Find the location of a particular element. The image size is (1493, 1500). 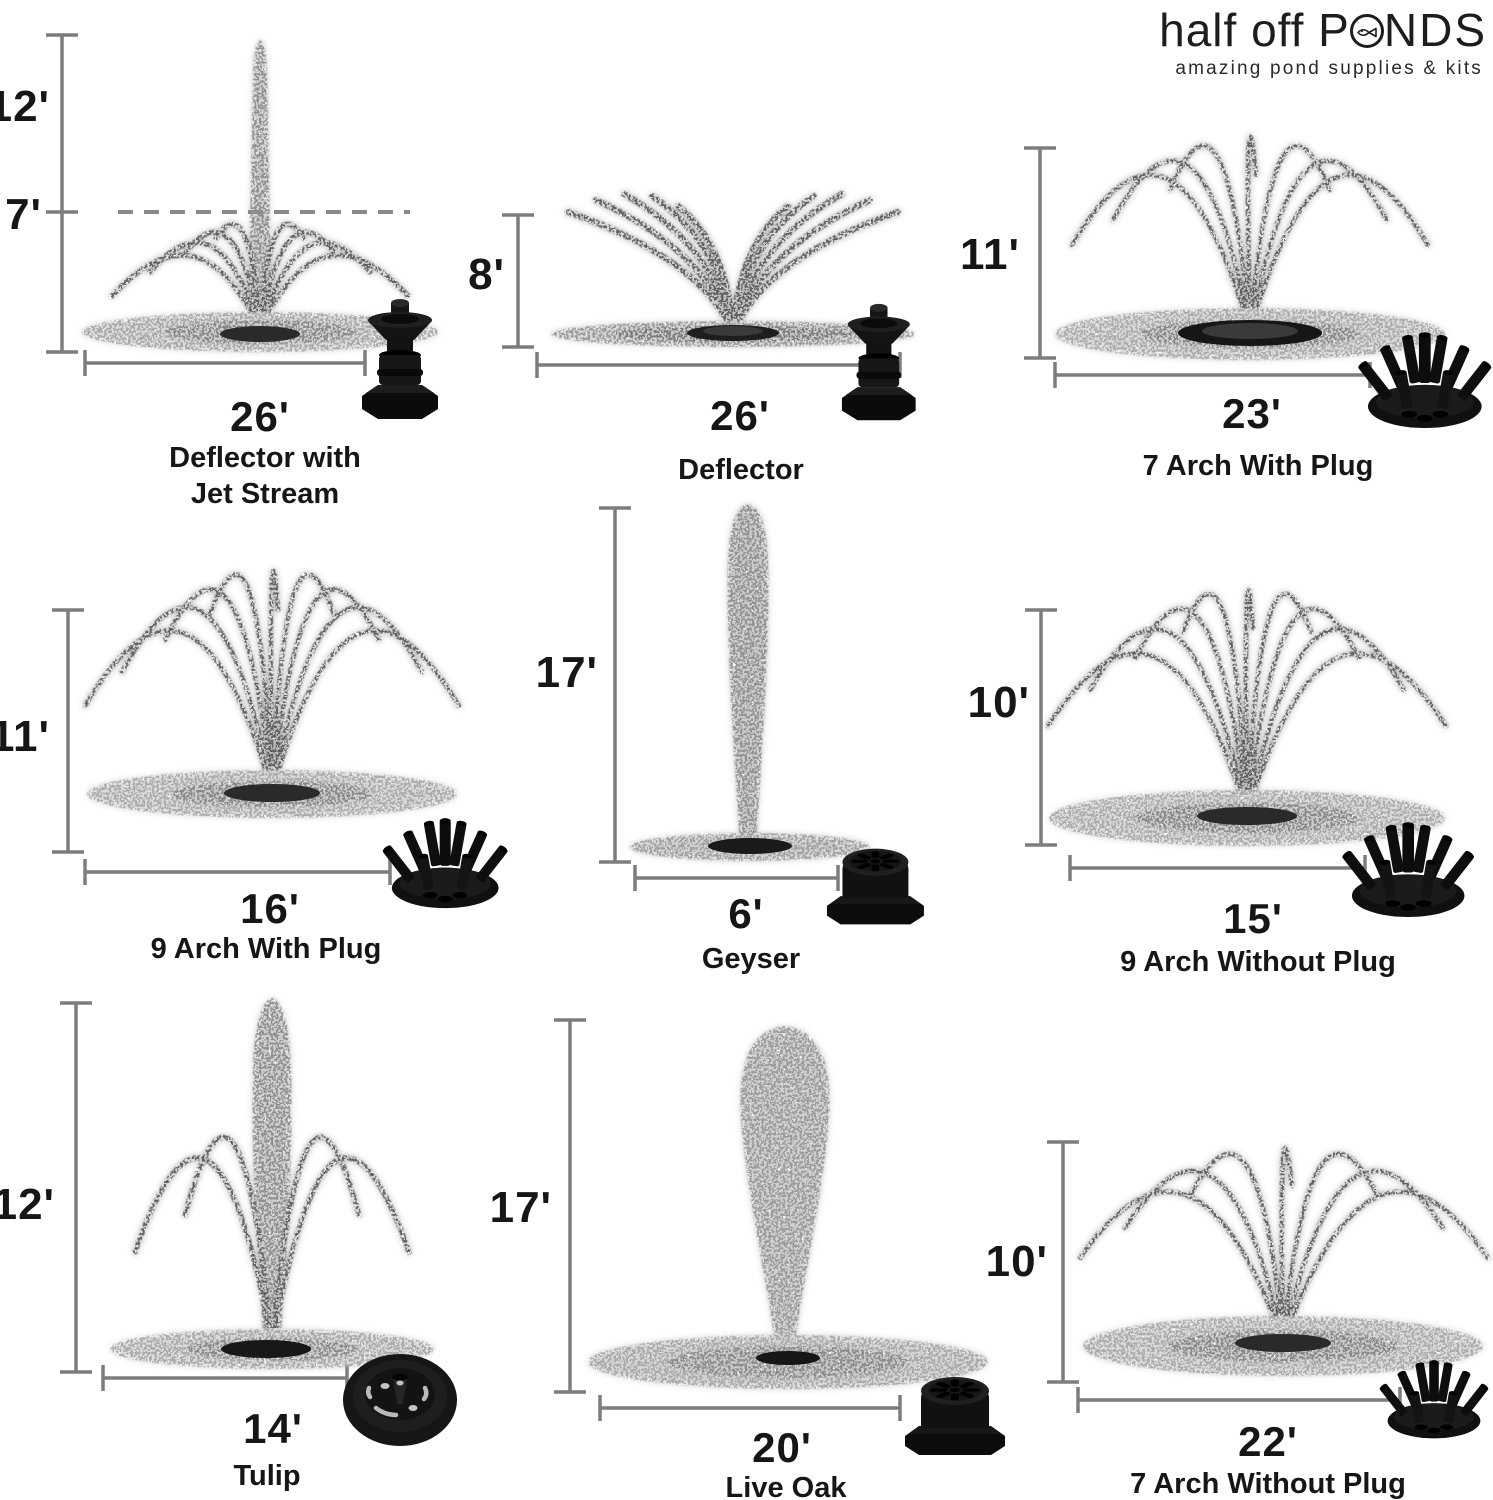

height-label-live-oak: 17' is located at coordinates (520, 1207).